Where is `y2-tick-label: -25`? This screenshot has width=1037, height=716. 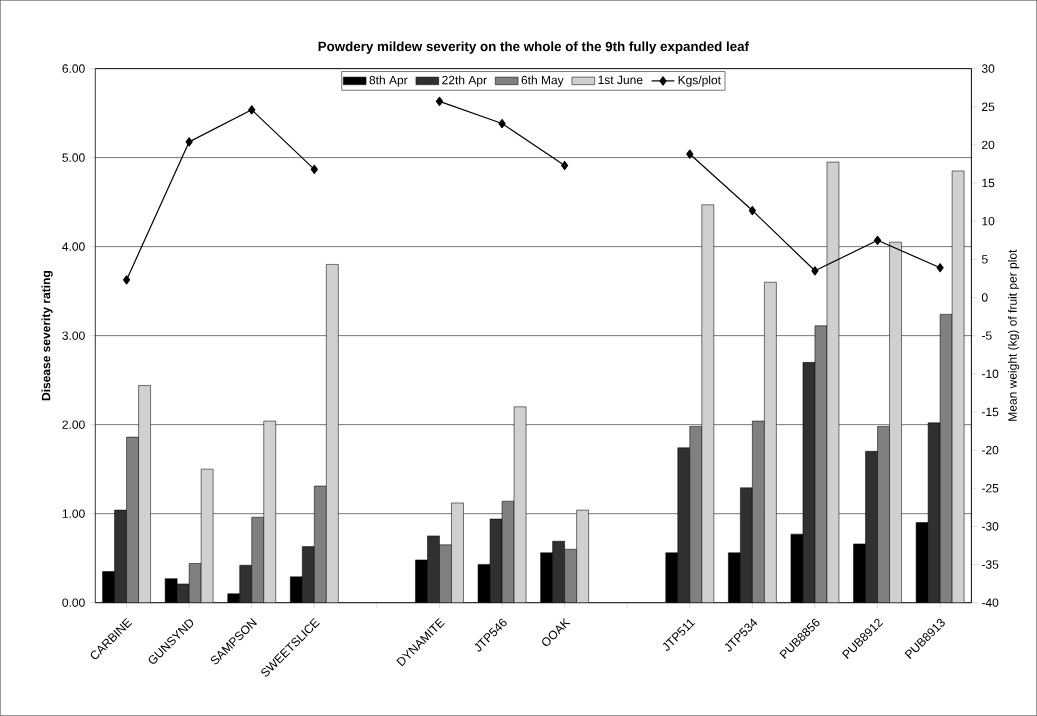 y2-tick-label: -25 is located at coordinates (990, 488).